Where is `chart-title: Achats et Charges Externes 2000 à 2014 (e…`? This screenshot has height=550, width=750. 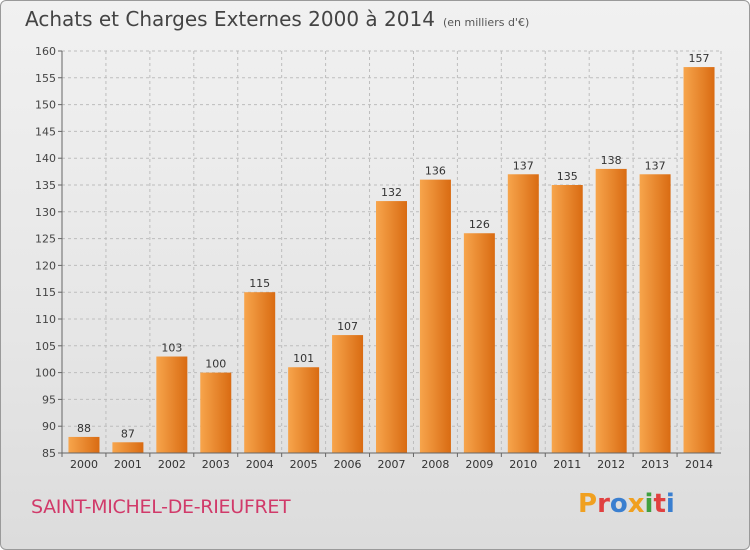
chart-title: Achats et Charges Externes 2000 à 2014 (e… is located at coordinates (277, 19).